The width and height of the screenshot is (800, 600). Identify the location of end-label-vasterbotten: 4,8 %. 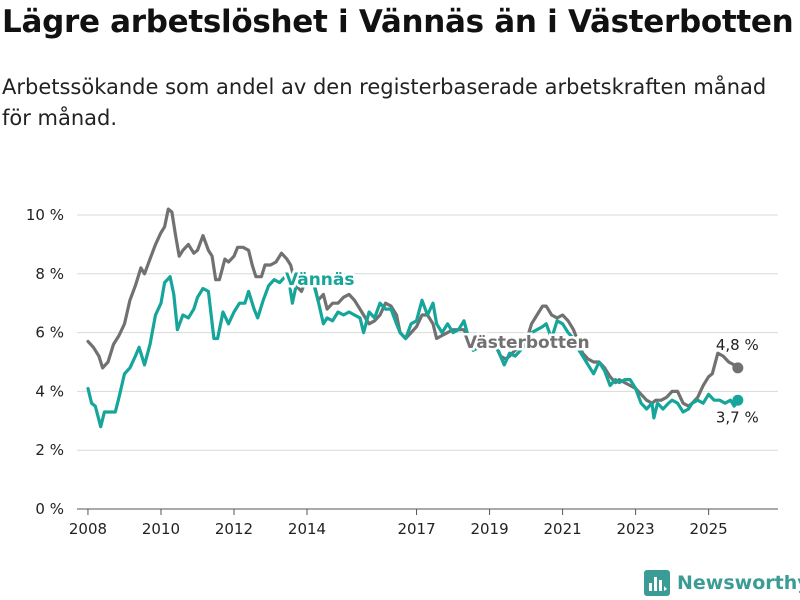
(737, 345).